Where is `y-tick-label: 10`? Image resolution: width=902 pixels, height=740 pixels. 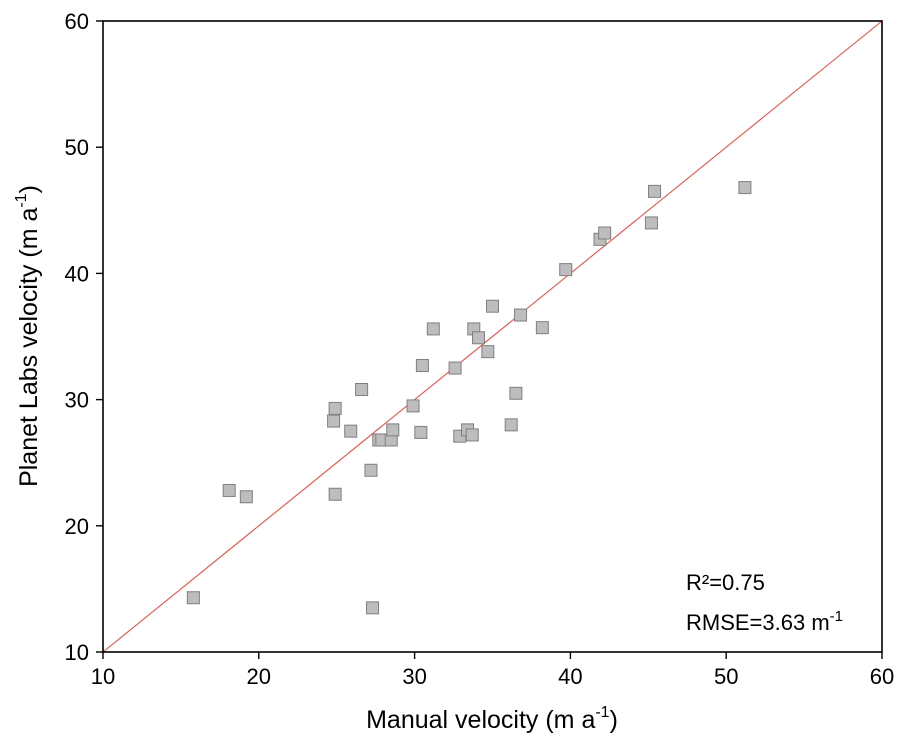
y-tick-label: 10 is located at coordinates (77, 652).